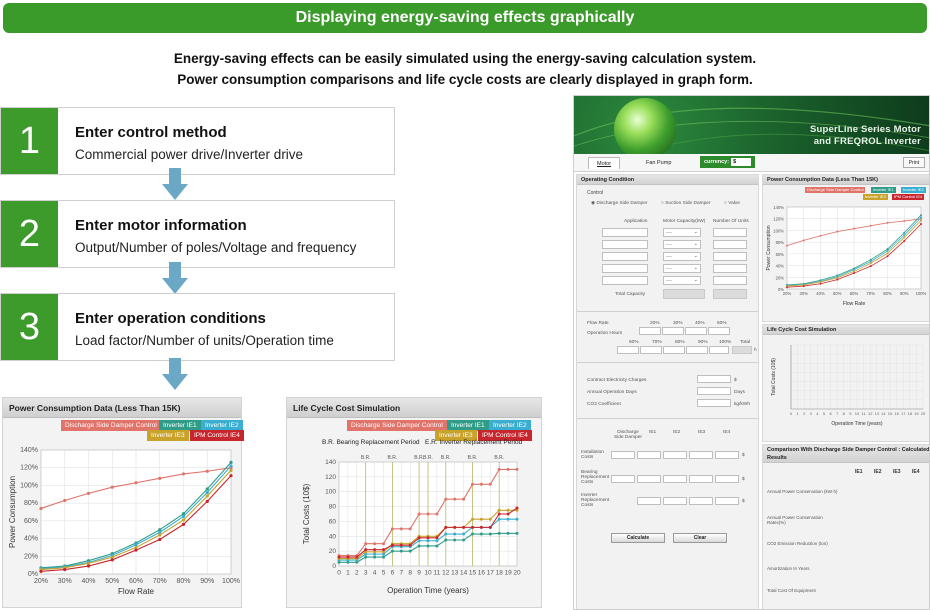  What do you see at coordinates (669, 256) in the screenshot?
I see `select-placeholder: ----` at bounding box center [669, 256].